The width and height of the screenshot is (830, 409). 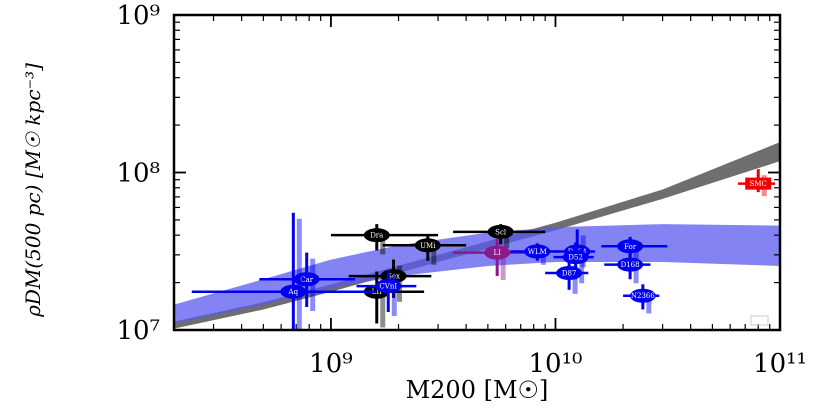 I want to click on legend-box, so click(x=759, y=320).